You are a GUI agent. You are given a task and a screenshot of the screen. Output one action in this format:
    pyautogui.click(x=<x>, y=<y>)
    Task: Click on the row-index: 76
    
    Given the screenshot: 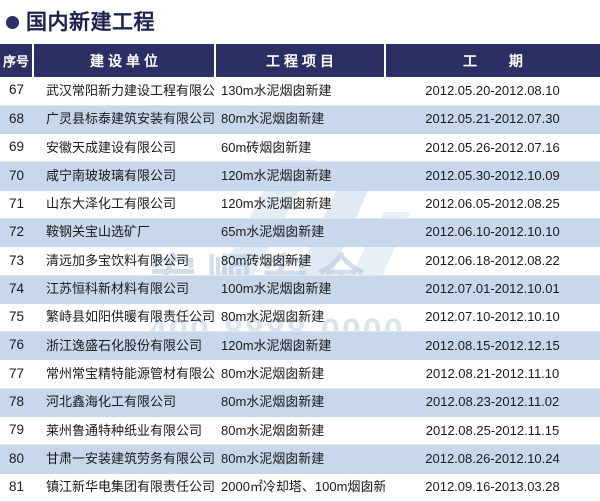 What is the action you would take?
    pyautogui.click(x=16, y=346)
    